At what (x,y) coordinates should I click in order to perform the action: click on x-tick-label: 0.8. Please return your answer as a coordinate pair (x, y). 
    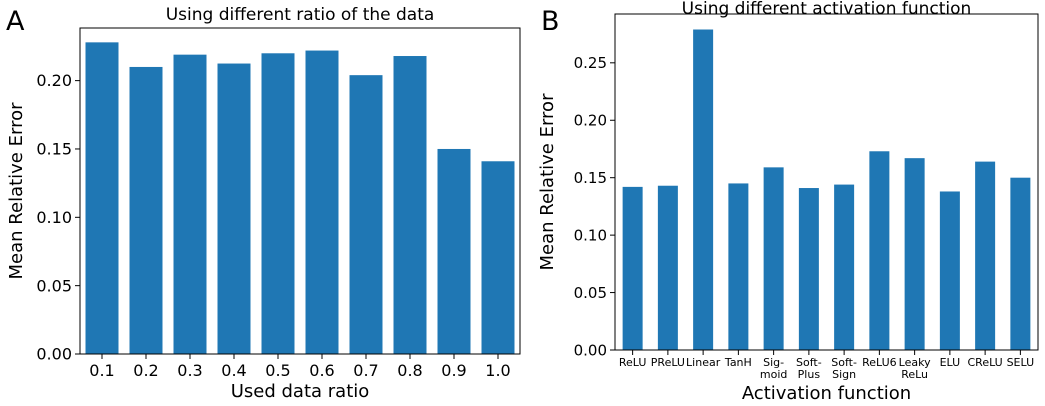
    Looking at the image, I should click on (409, 370).